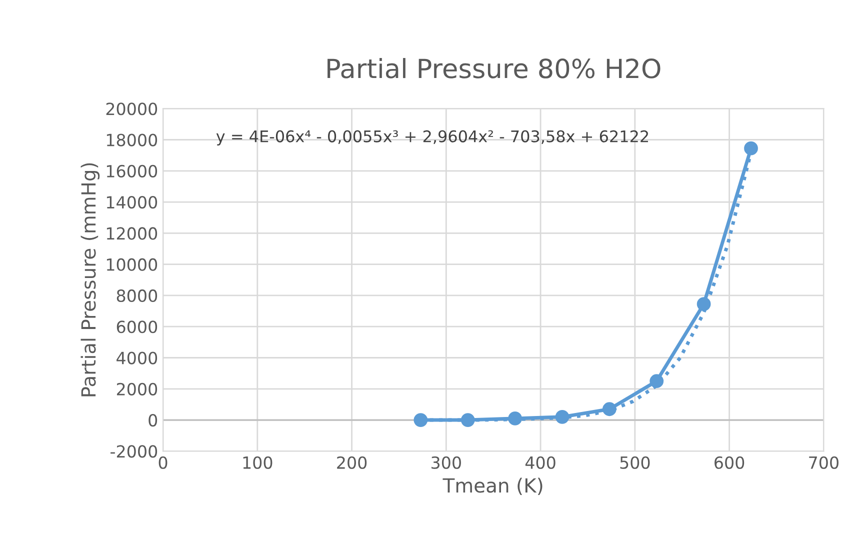 The width and height of the screenshot is (858, 557). Describe the element at coordinates (132, 140) in the screenshot. I see `y-tick-label: 18000` at that location.